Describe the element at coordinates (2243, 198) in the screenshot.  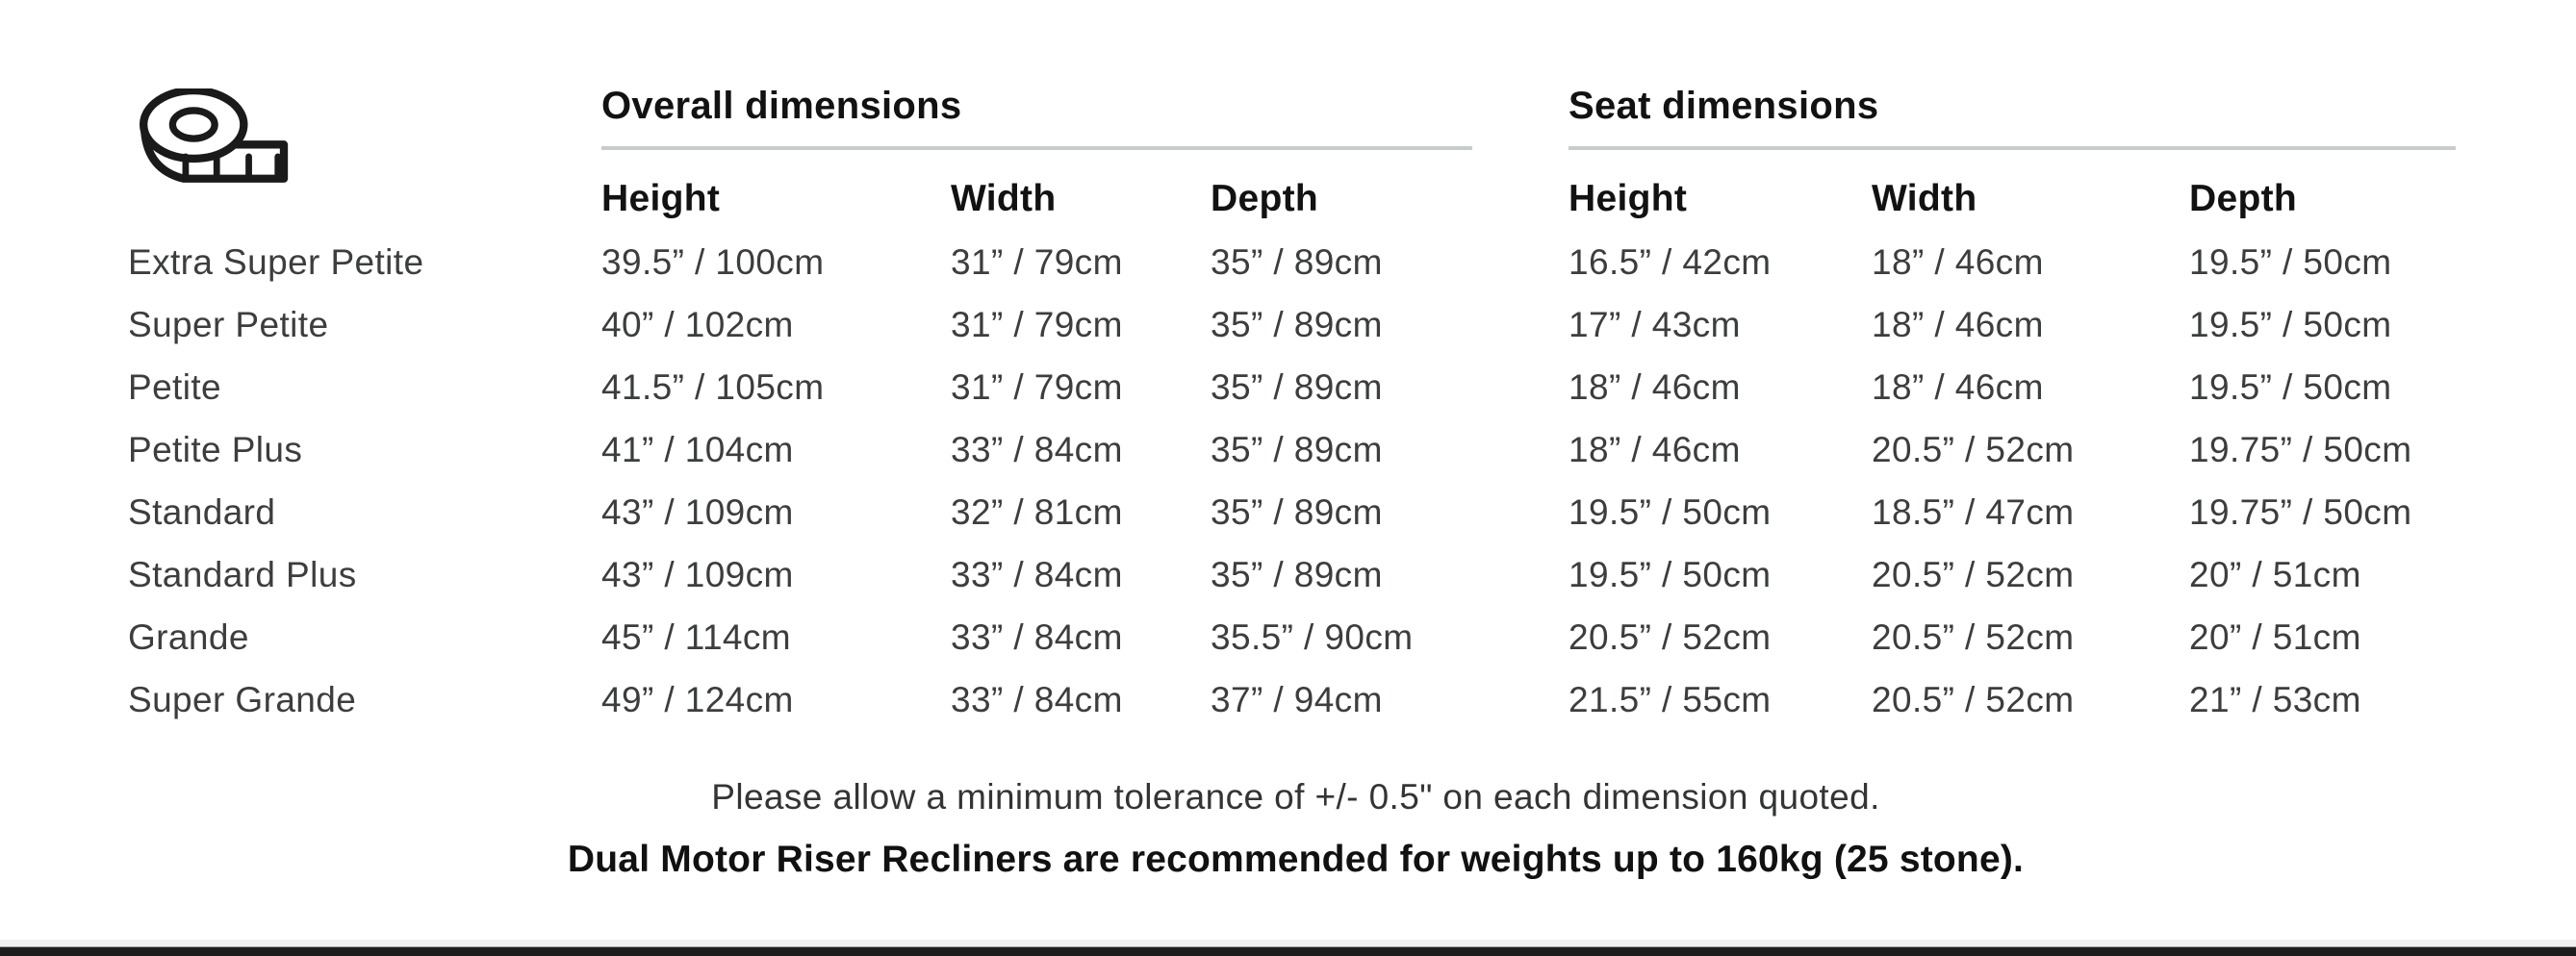
I see `column-header-seat-depth: Depth` at that location.